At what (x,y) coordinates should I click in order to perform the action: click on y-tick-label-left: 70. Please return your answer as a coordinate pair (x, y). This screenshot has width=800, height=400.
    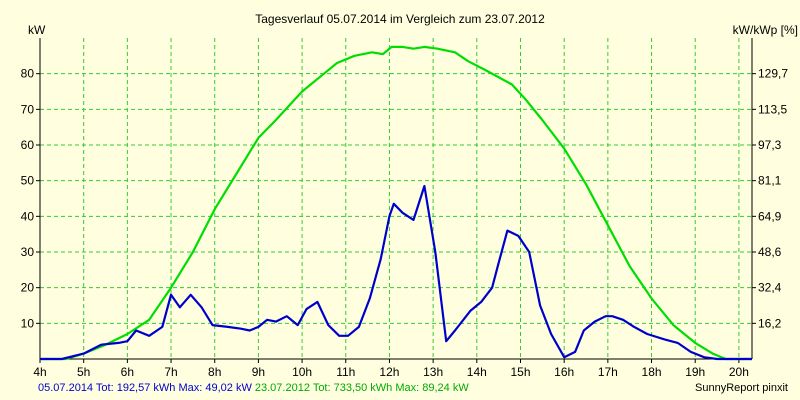
    Looking at the image, I should click on (28, 109).